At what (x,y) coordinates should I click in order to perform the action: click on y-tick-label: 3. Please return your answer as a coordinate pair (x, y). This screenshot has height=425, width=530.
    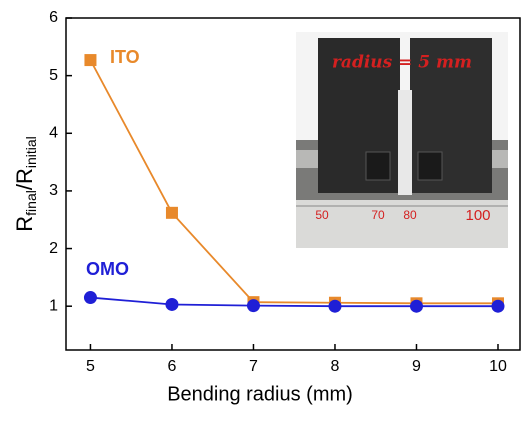
    Looking at the image, I should click on (53, 190).